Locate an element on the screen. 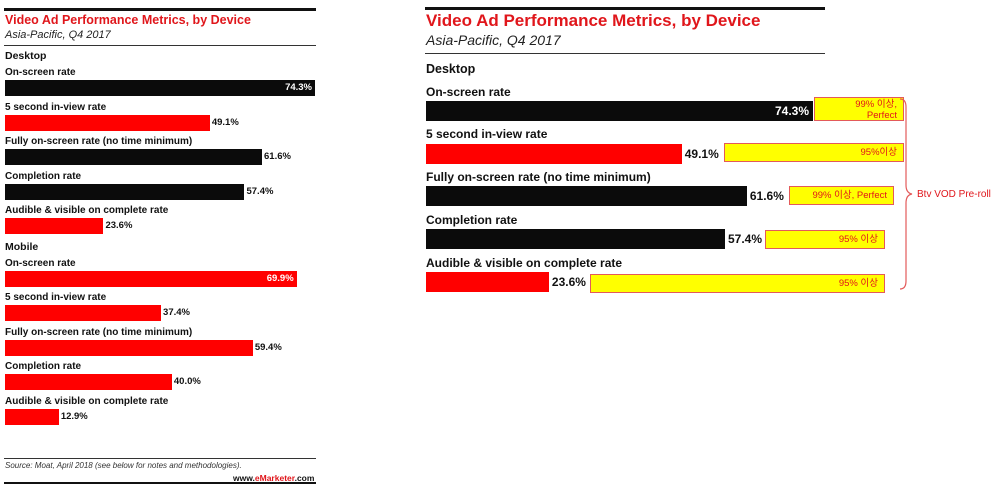  section-heading-mobile: Mobile is located at coordinates (22, 246).